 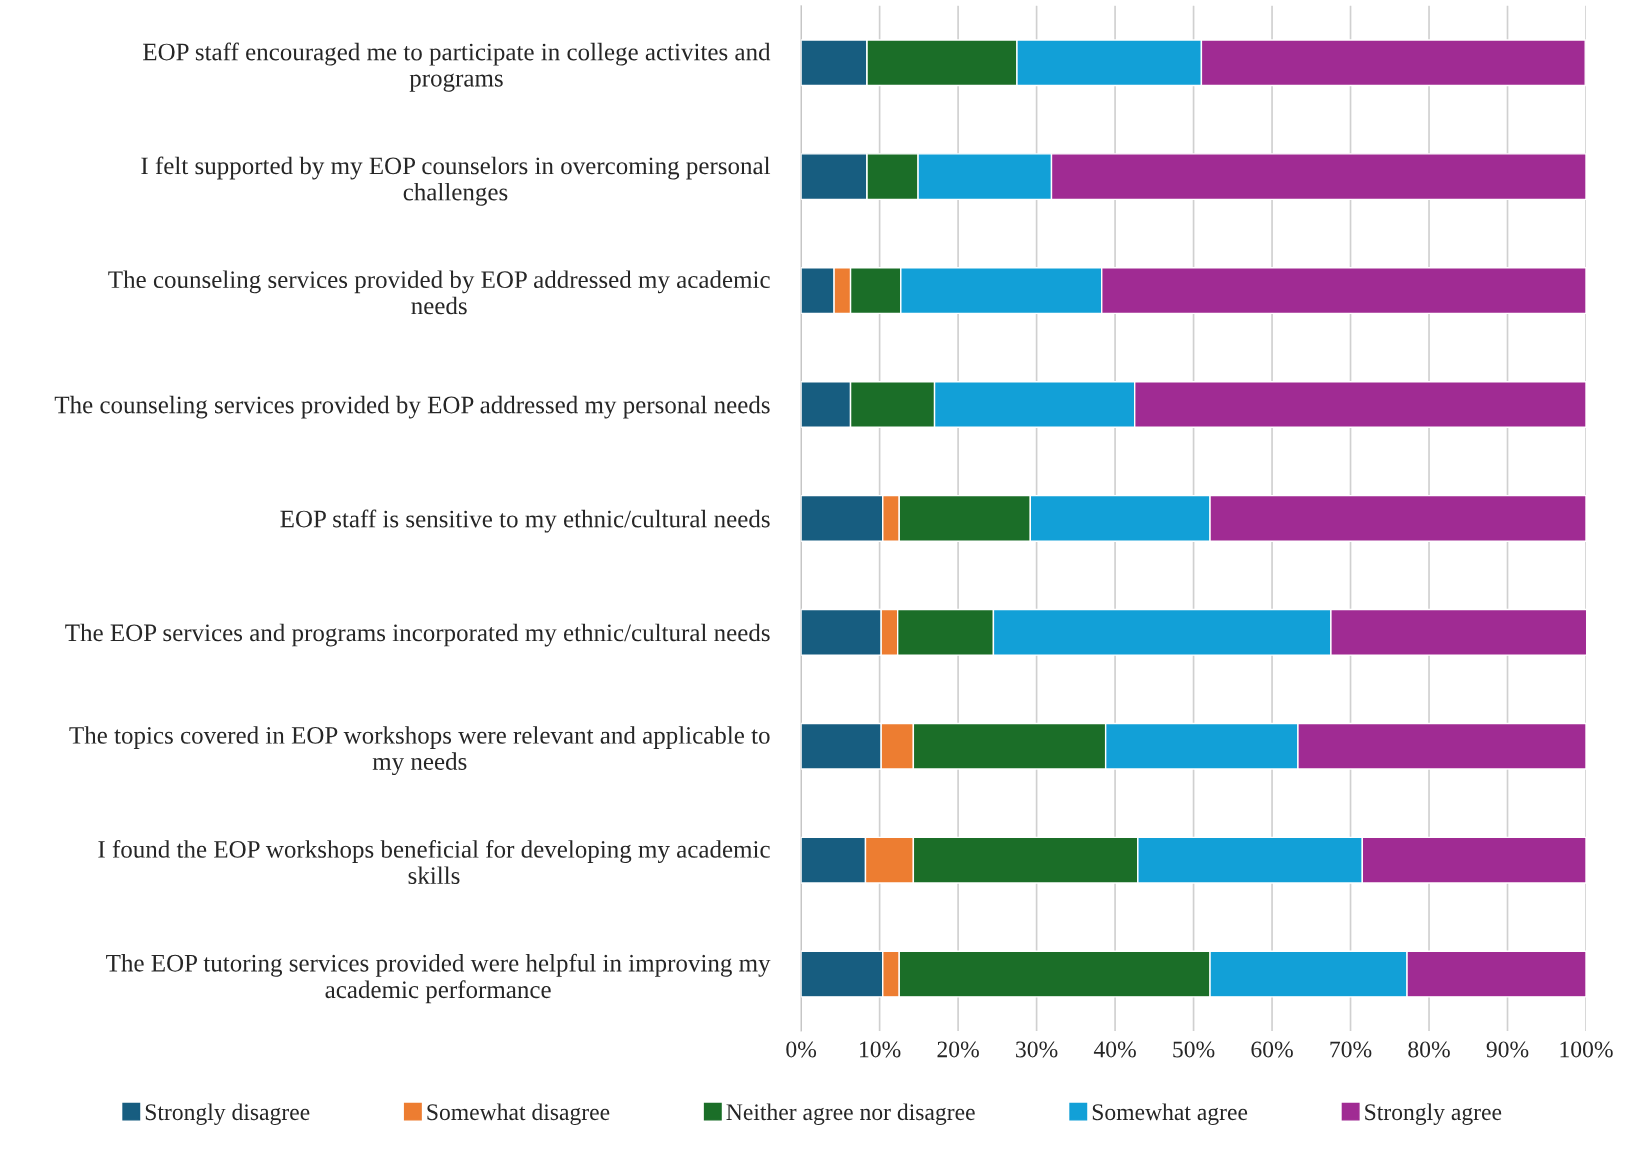 What do you see at coordinates (850, 1114) in the screenshot?
I see `legend-label: Neither agree nor disagree` at bounding box center [850, 1114].